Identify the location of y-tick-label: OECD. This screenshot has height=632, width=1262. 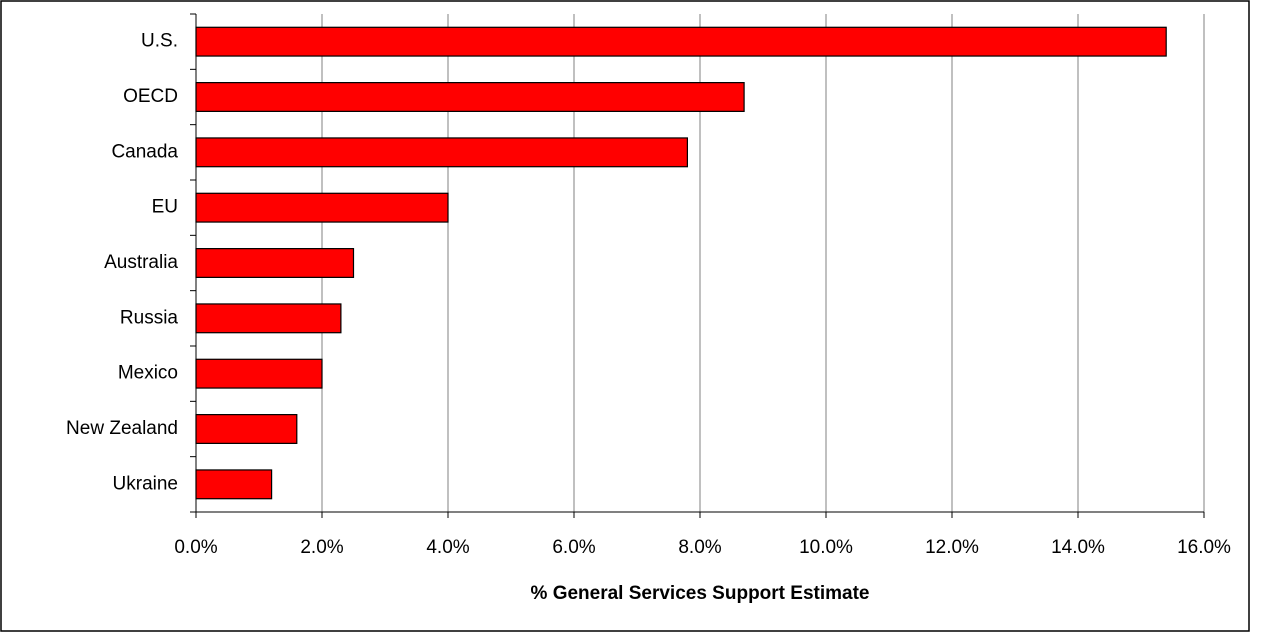
(150, 96).